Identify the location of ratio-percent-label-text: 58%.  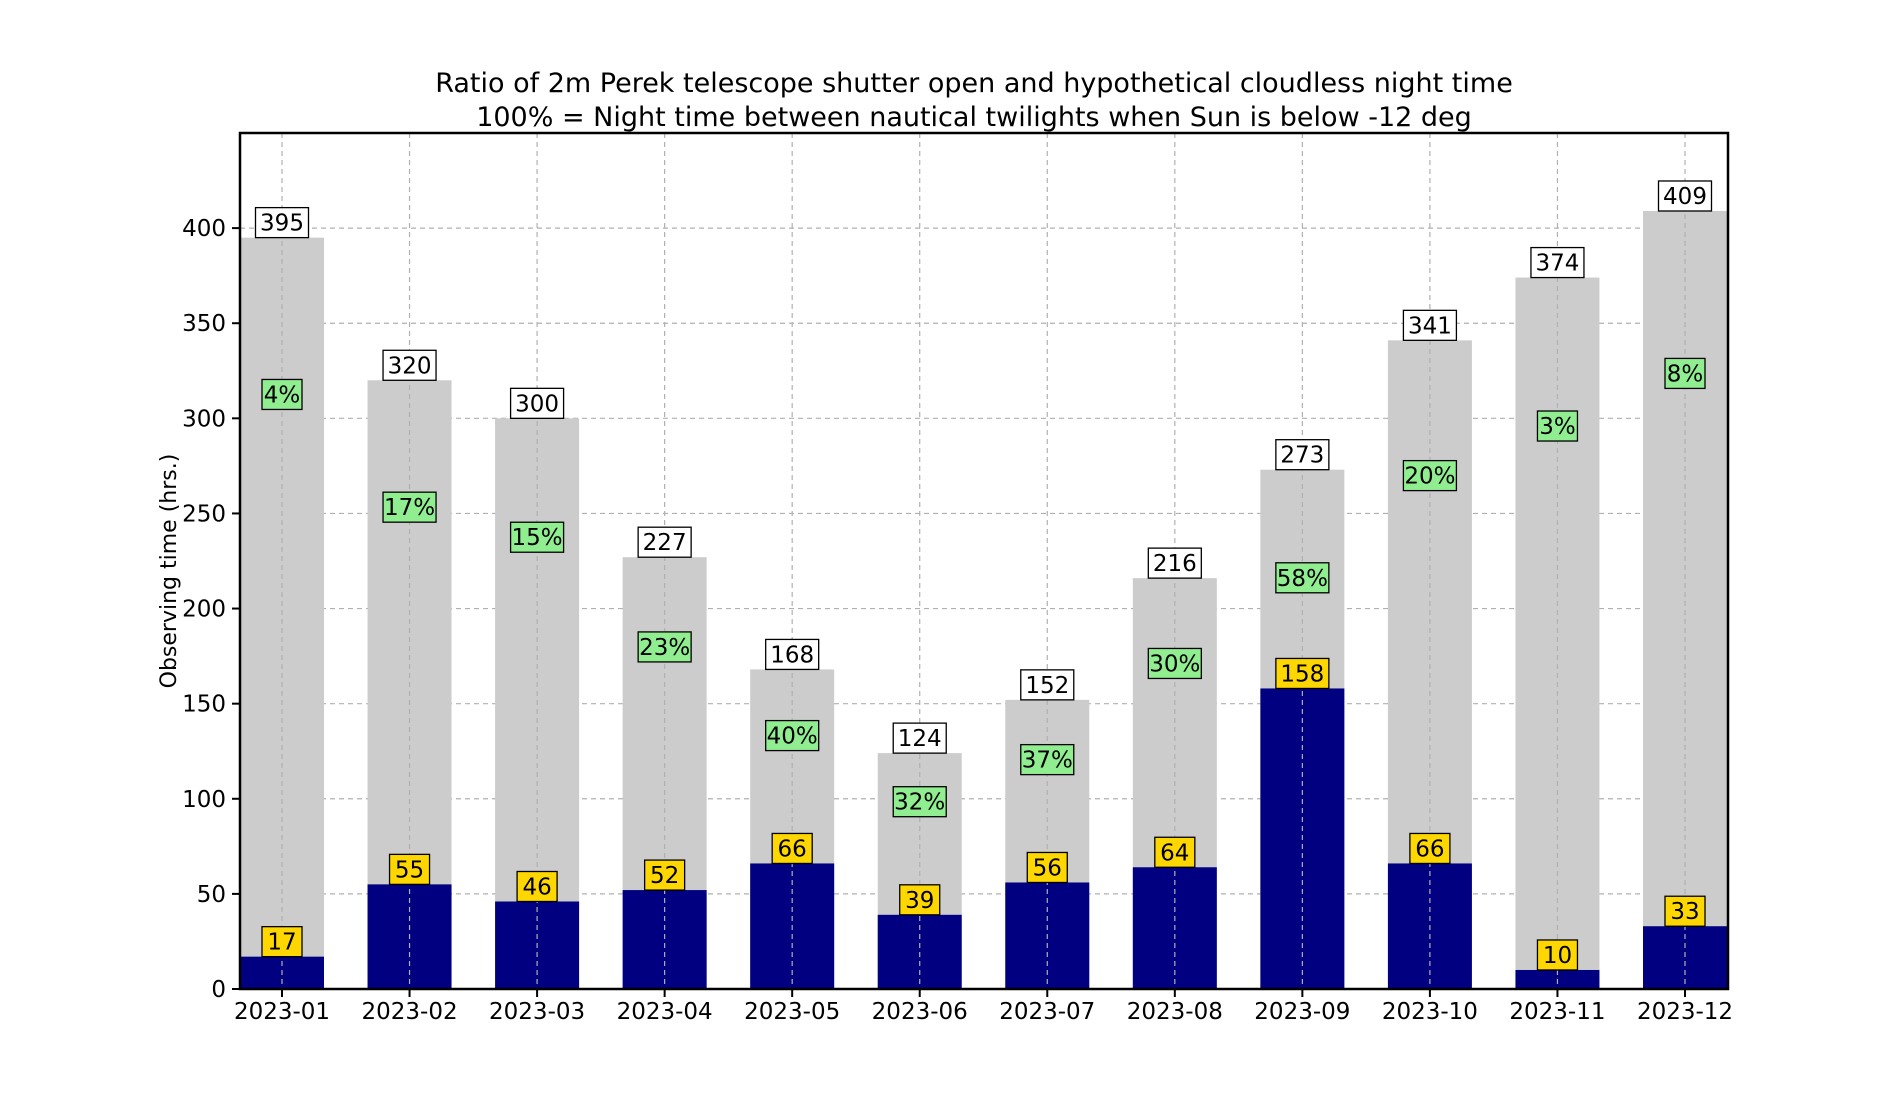
(1302, 579).